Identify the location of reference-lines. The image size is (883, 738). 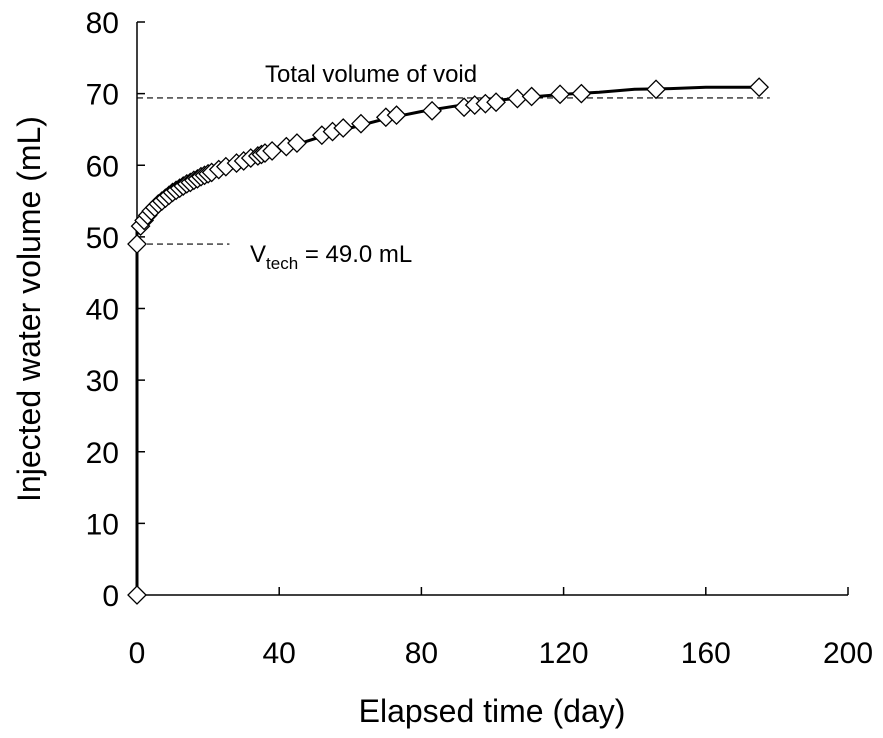
(453, 171).